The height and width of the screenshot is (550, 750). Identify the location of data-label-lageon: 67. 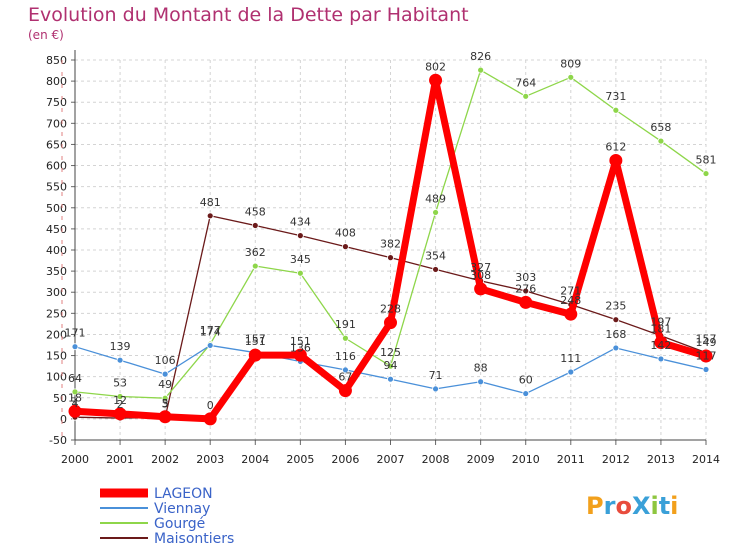
(345, 377).